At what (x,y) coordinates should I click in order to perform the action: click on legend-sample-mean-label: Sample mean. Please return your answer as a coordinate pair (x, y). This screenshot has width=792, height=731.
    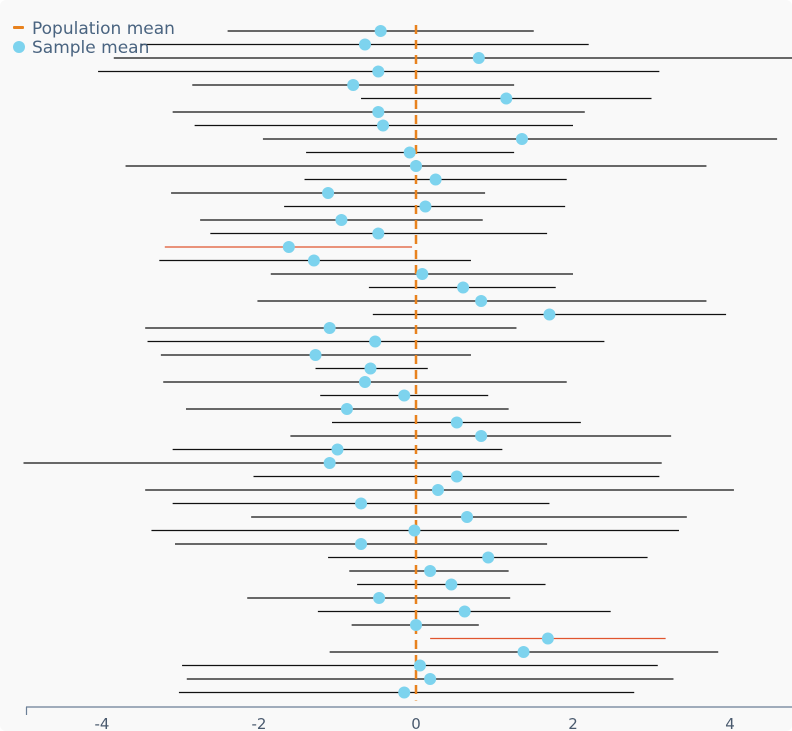
    Looking at the image, I should click on (90, 48).